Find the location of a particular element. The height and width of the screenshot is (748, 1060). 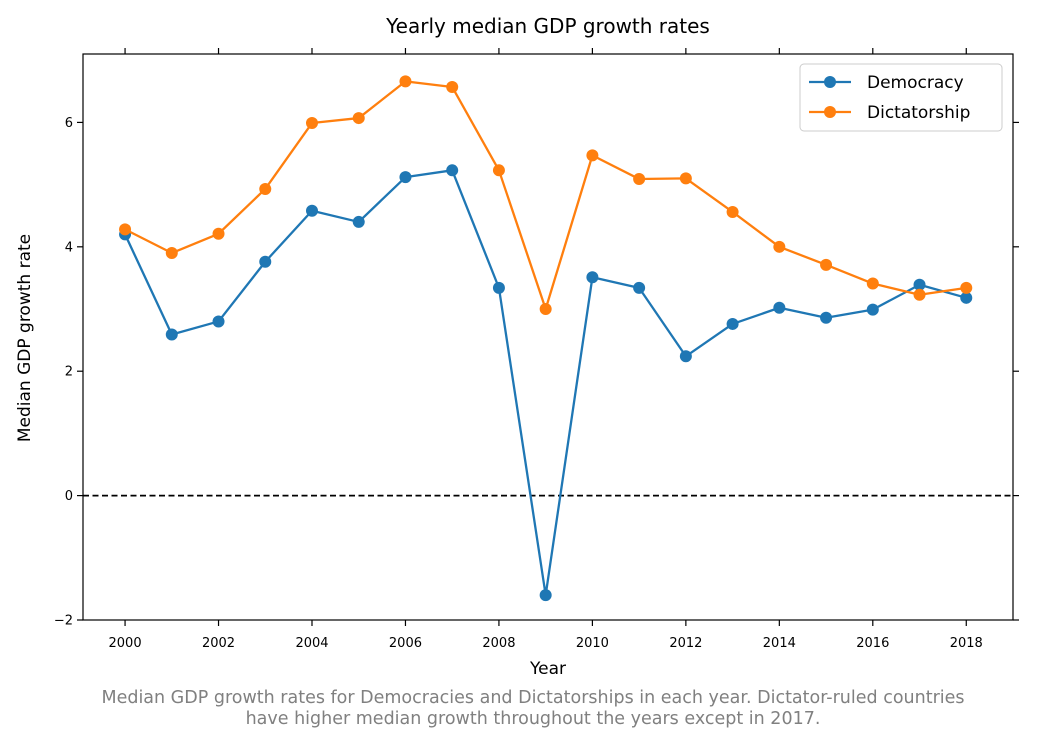

y-tick-label: 4 is located at coordinates (69, 247).